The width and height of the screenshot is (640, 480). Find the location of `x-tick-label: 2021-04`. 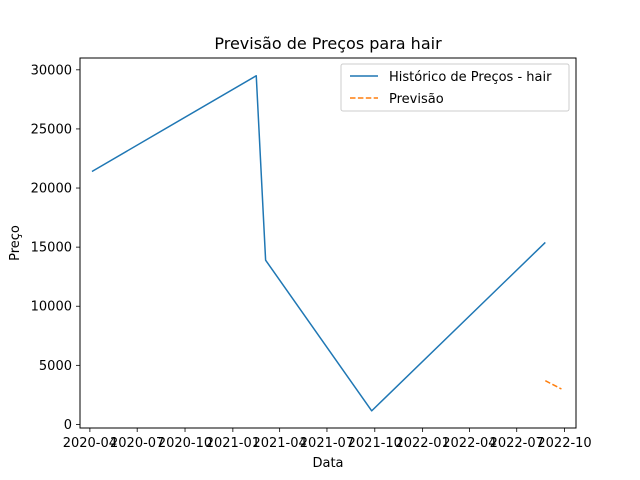

x-tick-label: 2021-04 is located at coordinates (279, 443).